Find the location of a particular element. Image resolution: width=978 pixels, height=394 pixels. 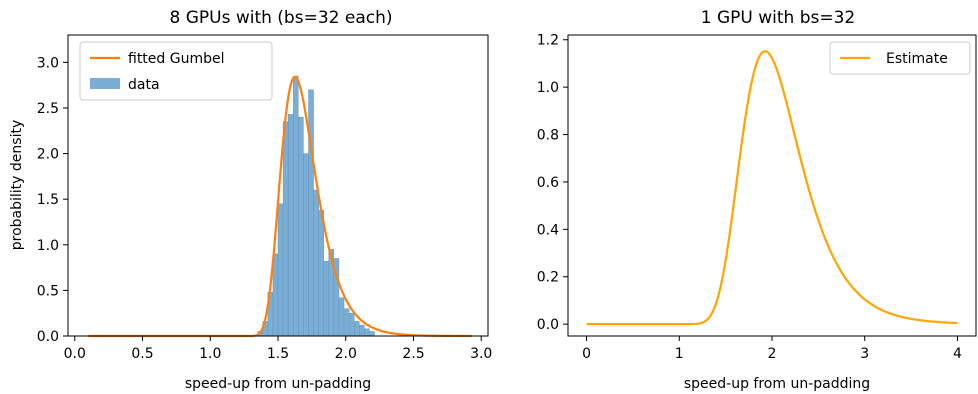

y-tick-label: 2.5 is located at coordinates (48, 109).